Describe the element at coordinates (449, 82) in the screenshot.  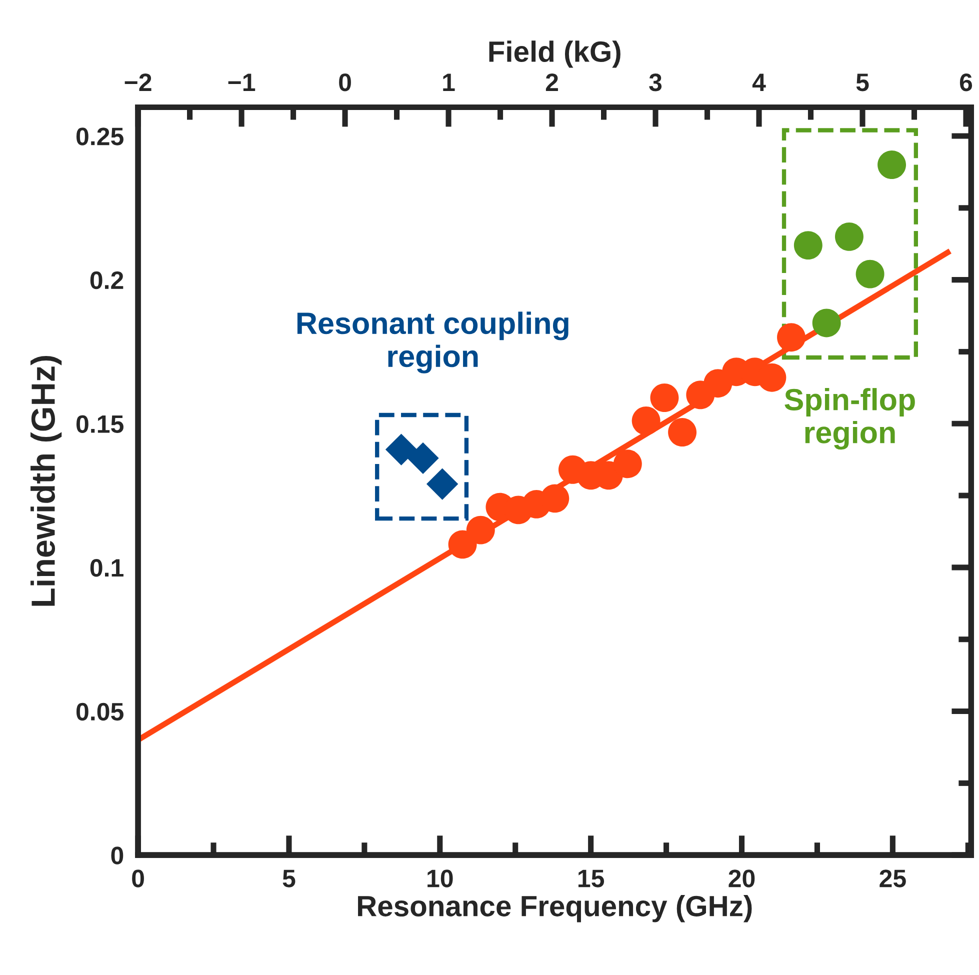
I see `x2-tick-label: 1` at that location.